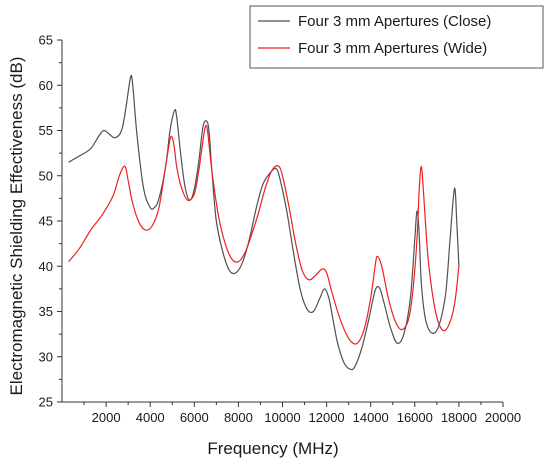 The image size is (550, 473). What do you see at coordinates (194, 417) in the screenshot?
I see `x-tick-label: 6000` at bounding box center [194, 417].